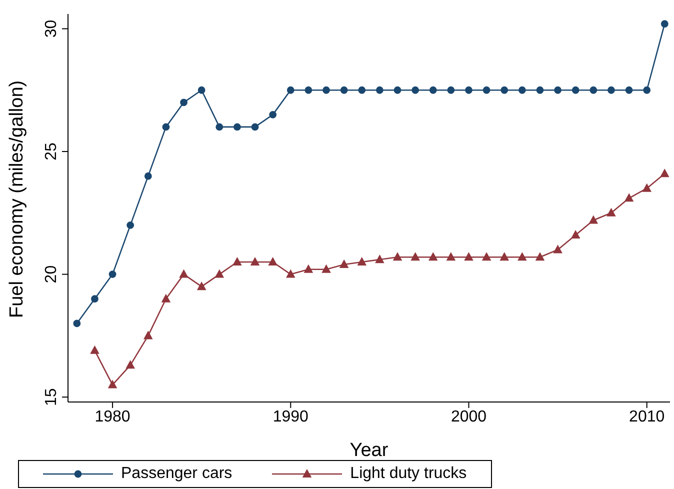 The width and height of the screenshot is (674, 489). Describe the element at coordinates (369, 450) in the screenshot. I see `x-axis-title: Year` at that location.